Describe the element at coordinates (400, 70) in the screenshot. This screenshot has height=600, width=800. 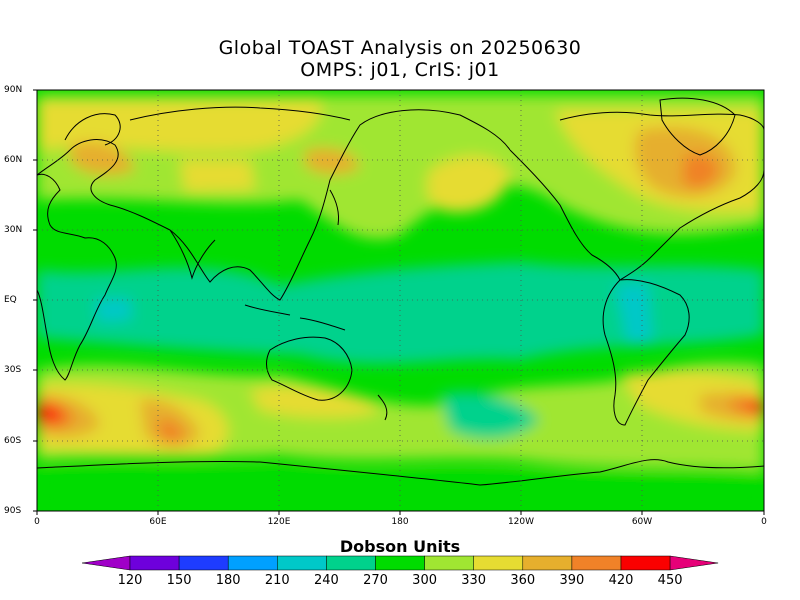
I see `map-title-line-2: OMPS: j01, CrIS: j01` at that location.